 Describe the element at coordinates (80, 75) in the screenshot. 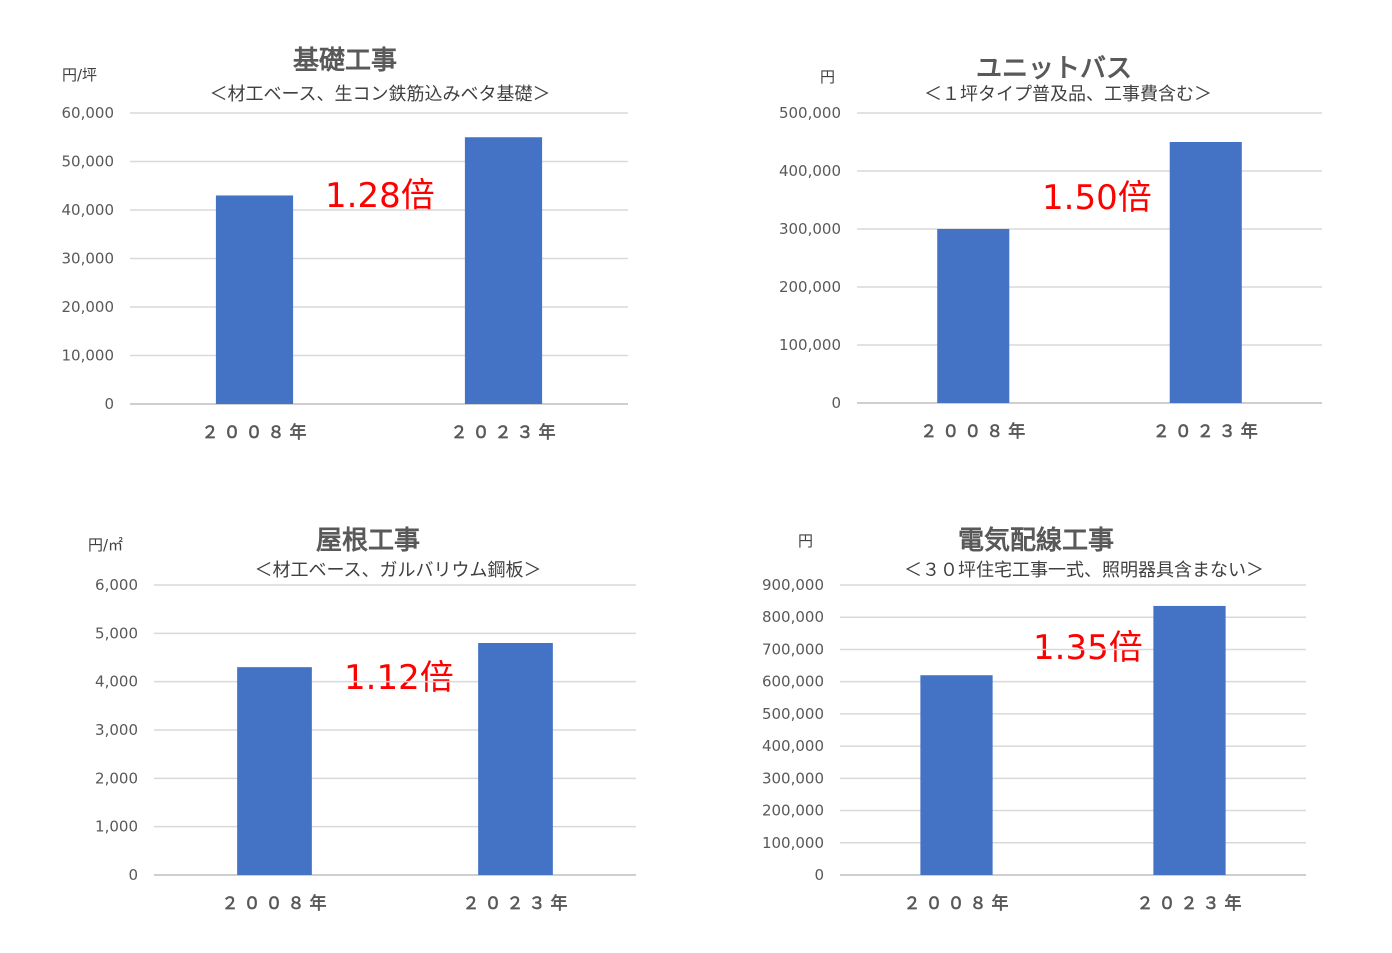

I see `y-axis-unit: 円/坪` at that location.